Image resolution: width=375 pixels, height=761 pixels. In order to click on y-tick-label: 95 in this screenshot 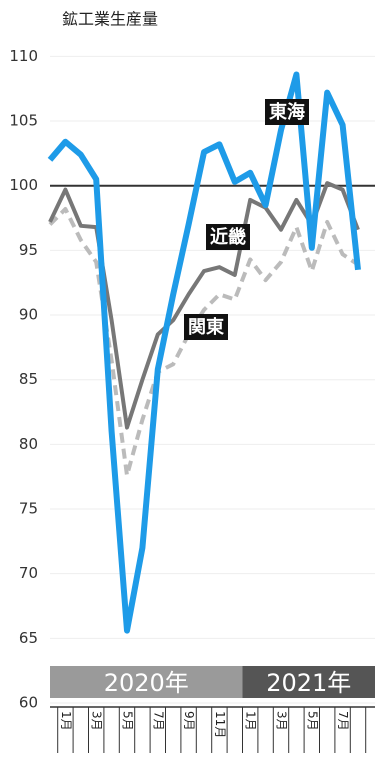, I will do `click(28, 250)`.